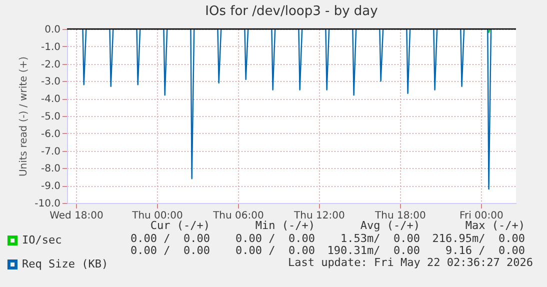  What do you see at coordinates (400, 216) in the screenshot?
I see `x-tick-label: Thu 18:00` at bounding box center [400, 216].